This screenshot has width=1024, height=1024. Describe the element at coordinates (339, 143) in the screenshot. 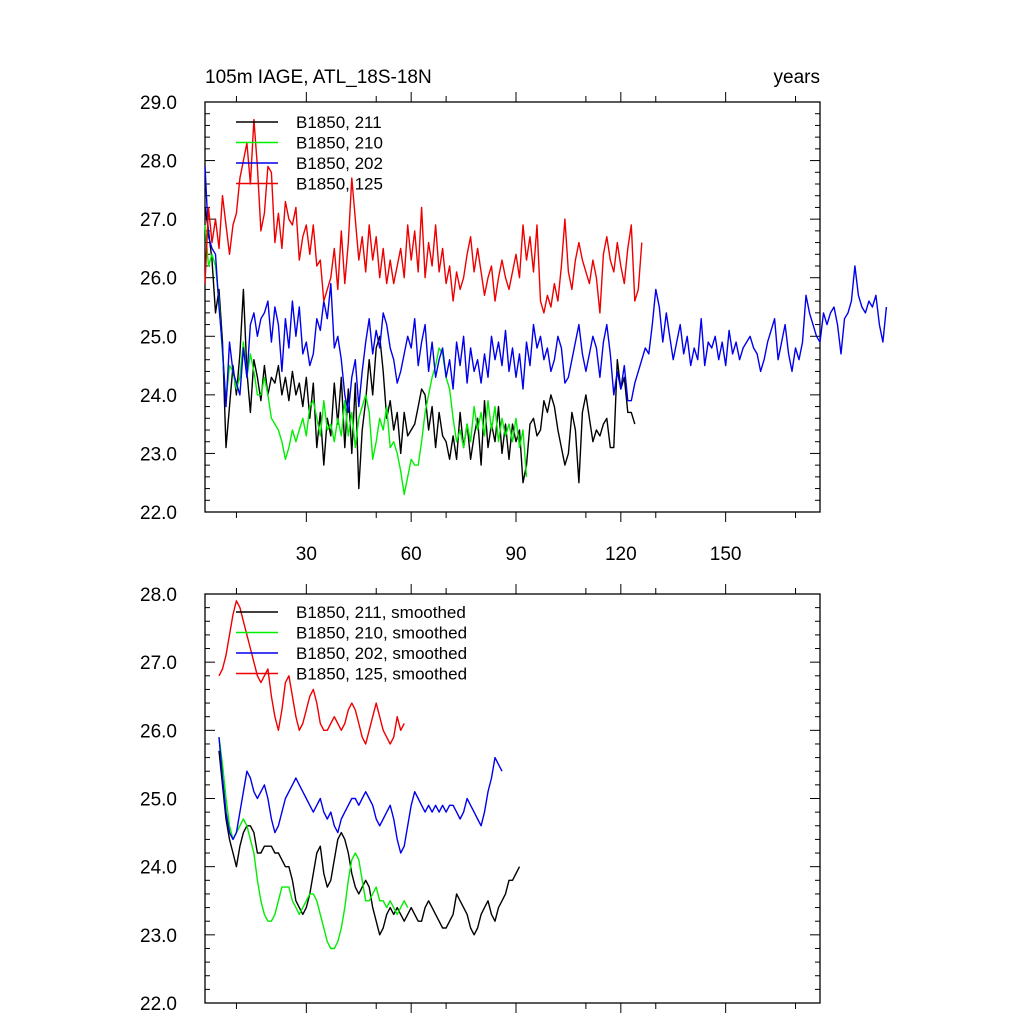

I see `legend-label: B1850, 210` at that location.